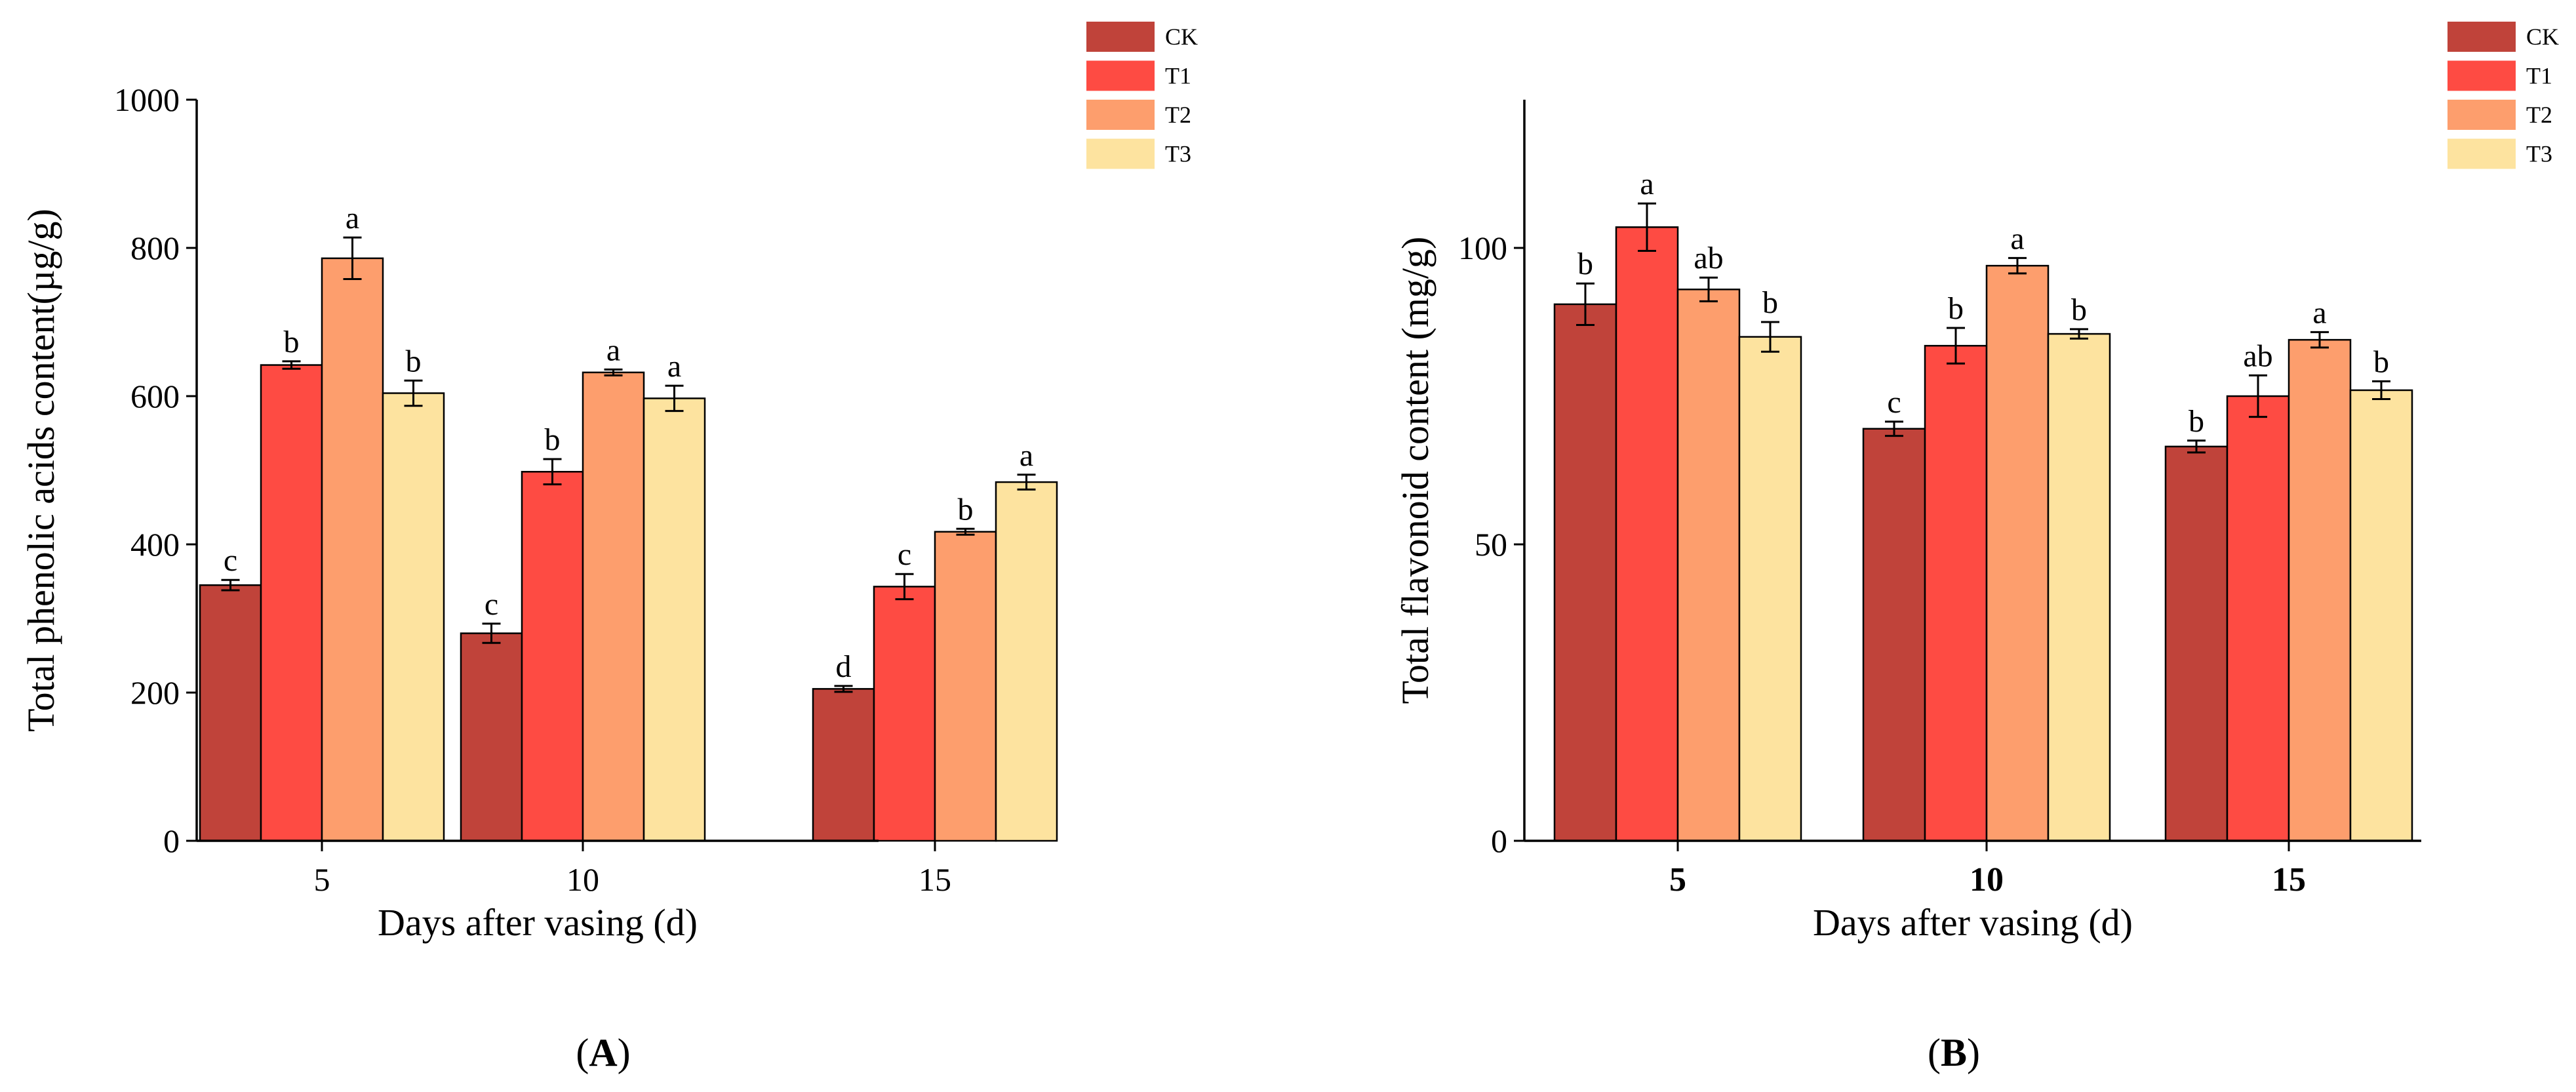 This screenshot has width=2576, height=1092. I want to click on y-tick-label: 50, so click(1491, 544).